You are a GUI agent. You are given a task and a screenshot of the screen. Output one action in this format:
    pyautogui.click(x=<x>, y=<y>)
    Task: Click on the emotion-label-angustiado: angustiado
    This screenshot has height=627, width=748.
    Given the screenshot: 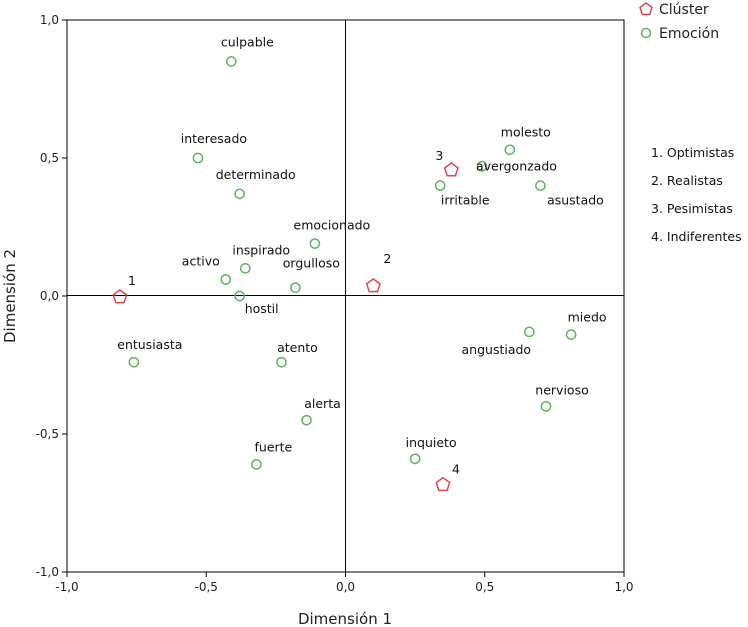 What is the action you would take?
    pyautogui.click(x=497, y=349)
    